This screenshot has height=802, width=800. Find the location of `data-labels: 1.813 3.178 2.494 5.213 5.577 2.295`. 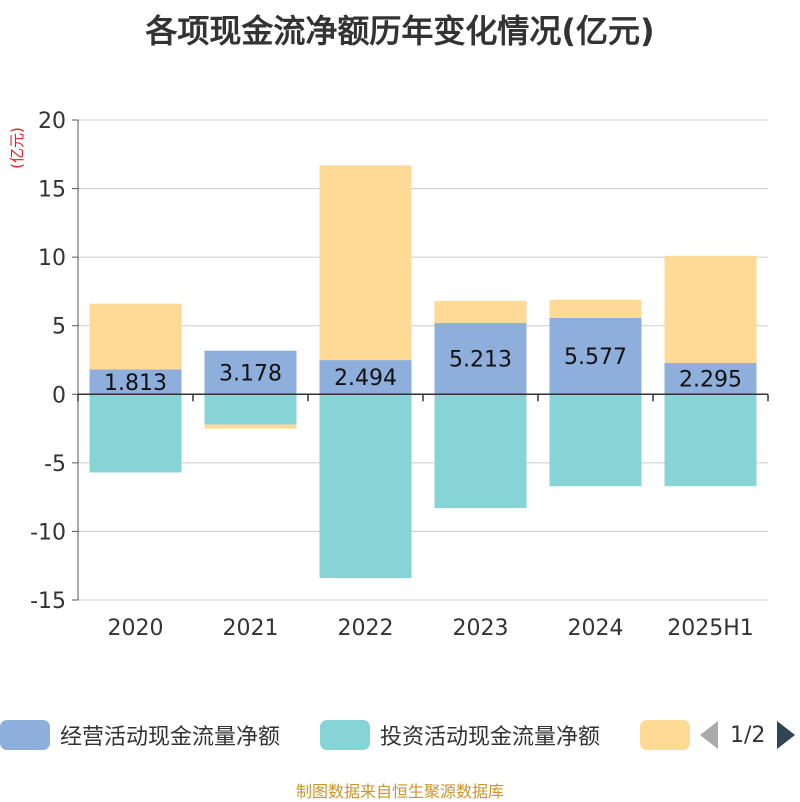

data-labels: 1.813 3.178 2.494 5.213 5.577 2.295 is located at coordinates (423, 370).